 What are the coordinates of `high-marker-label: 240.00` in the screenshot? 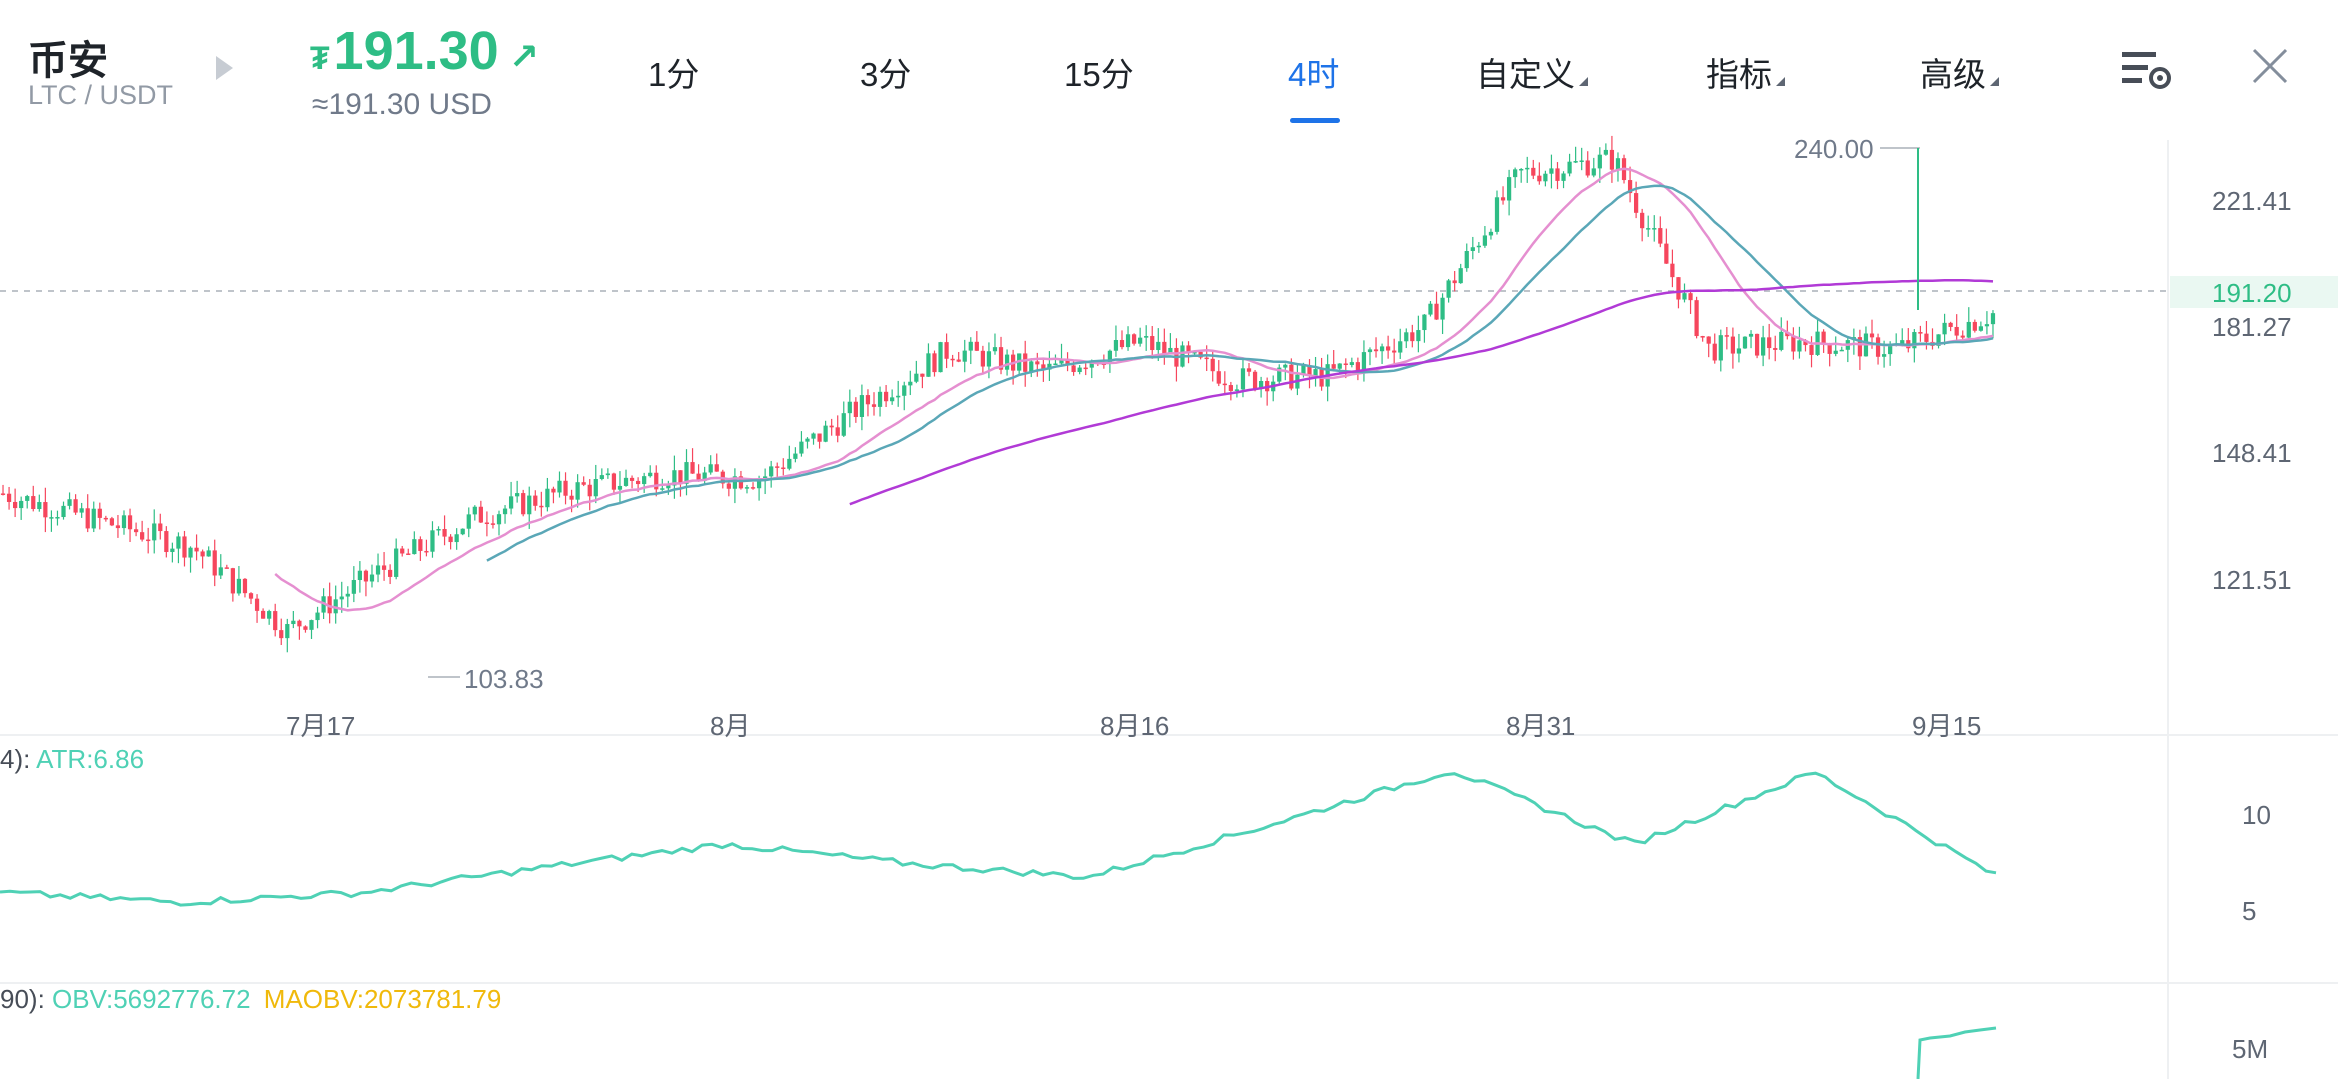 It's located at (1834, 149).